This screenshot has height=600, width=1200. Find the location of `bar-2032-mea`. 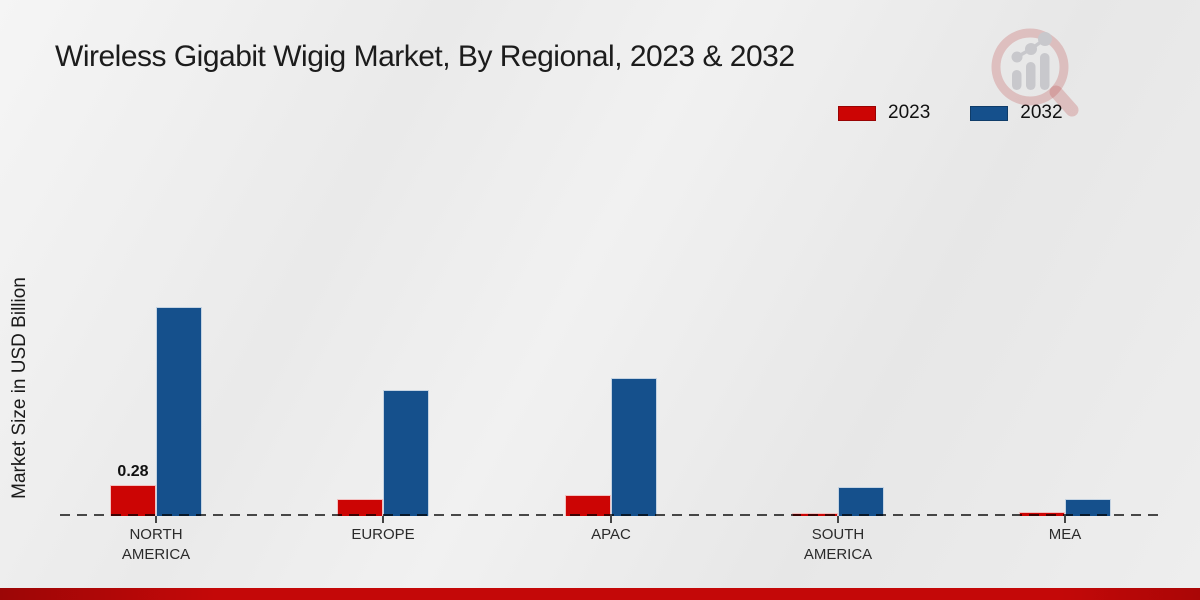

bar-2032-mea is located at coordinates (1088, 507).